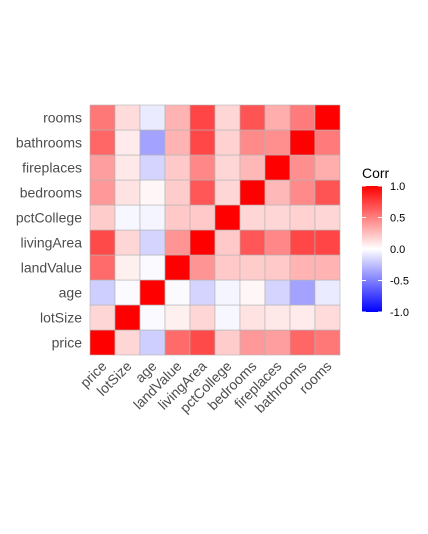 Image resolution: width=428 pixels, height=534 pixels. What do you see at coordinates (61, 318) in the screenshot?
I see `y-tick-label-lotSize: lotSize` at bounding box center [61, 318].